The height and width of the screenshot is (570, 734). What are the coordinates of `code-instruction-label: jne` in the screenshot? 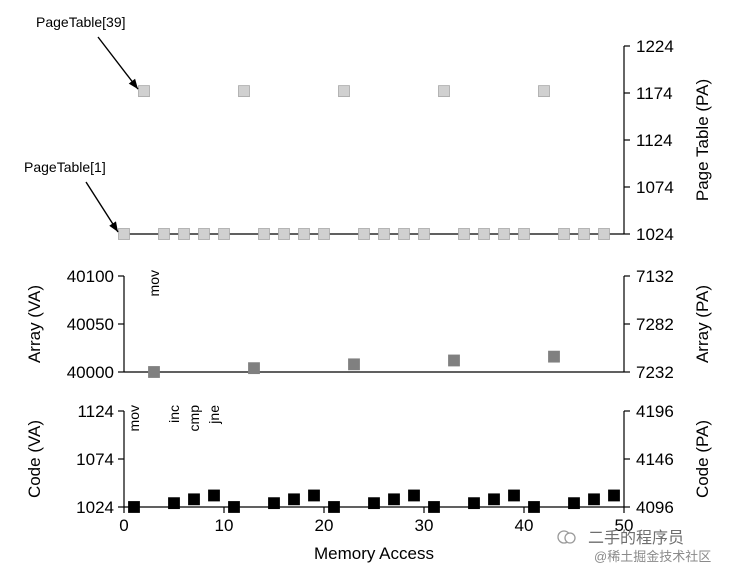 It's located at (214, 415).